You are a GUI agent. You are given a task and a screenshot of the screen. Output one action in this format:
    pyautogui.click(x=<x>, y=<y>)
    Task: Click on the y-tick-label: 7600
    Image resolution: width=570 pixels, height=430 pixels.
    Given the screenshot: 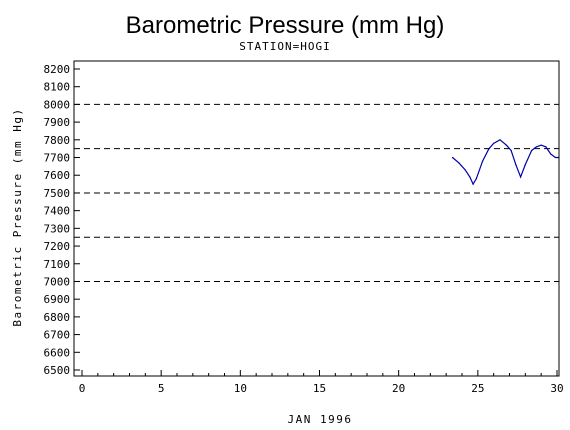 What is the action you would take?
    pyautogui.click(x=57, y=175)
    